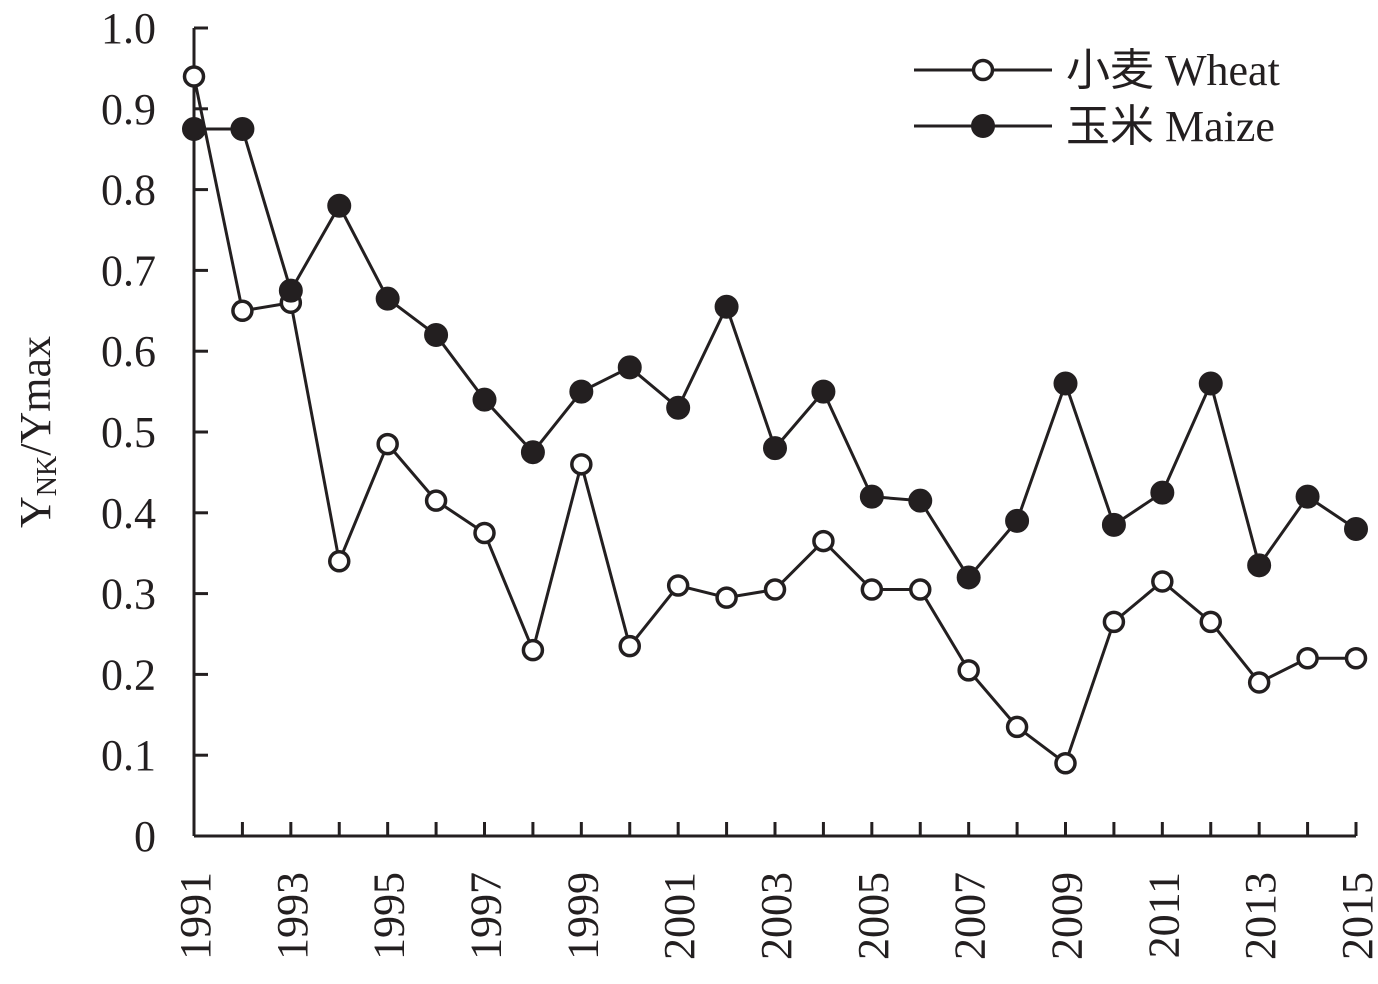 The width and height of the screenshot is (1378, 984). I want to click on x-tick-label: 2009, so click(1067, 916).